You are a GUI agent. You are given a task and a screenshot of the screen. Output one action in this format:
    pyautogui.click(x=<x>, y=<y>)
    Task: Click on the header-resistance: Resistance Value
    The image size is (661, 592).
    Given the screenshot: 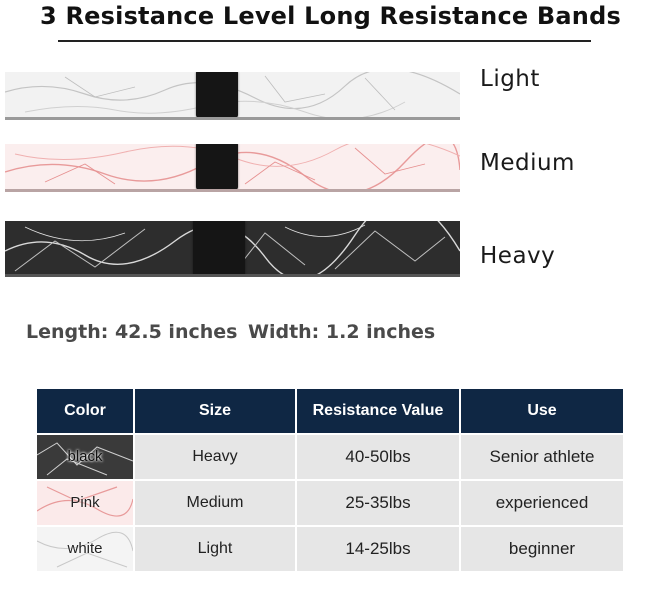 What is the action you would take?
    pyautogui.click(x=378, y=411)
    